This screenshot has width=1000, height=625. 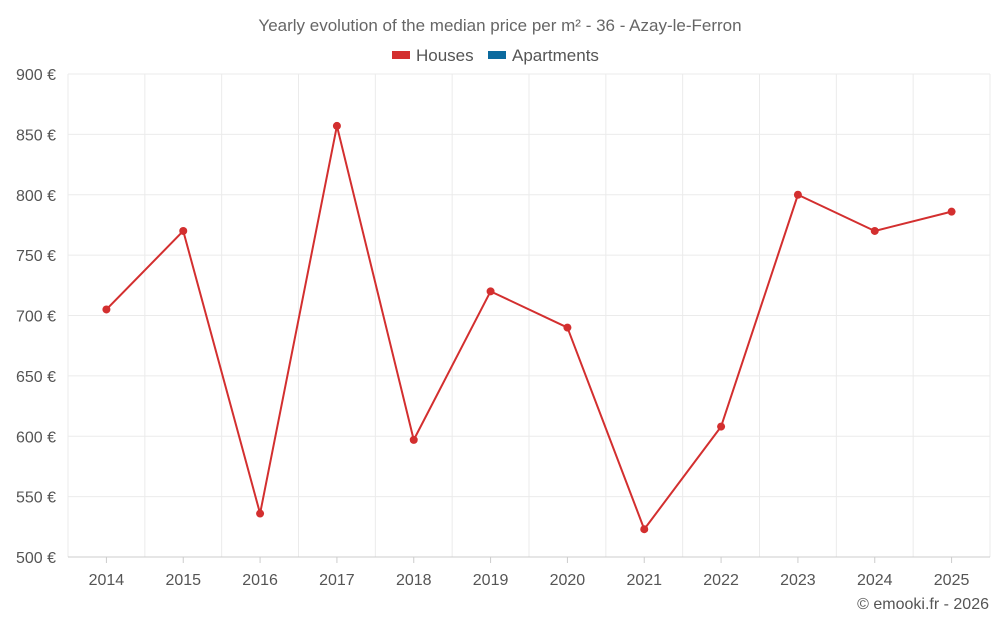 I want to click on y-tick-label: 750 €, so click(x=36, y=256).